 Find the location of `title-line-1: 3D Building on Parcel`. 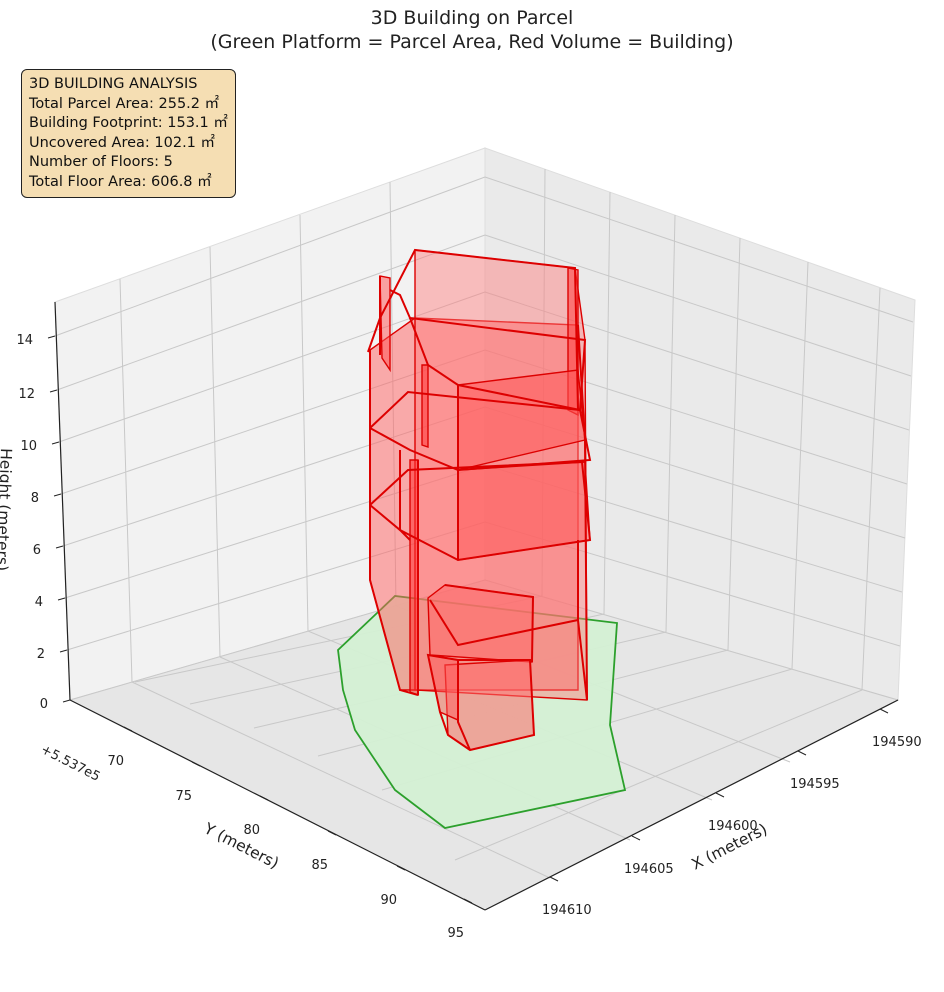

title-line-1: 3D Building on Parcel is located at coordinates (472, 18).